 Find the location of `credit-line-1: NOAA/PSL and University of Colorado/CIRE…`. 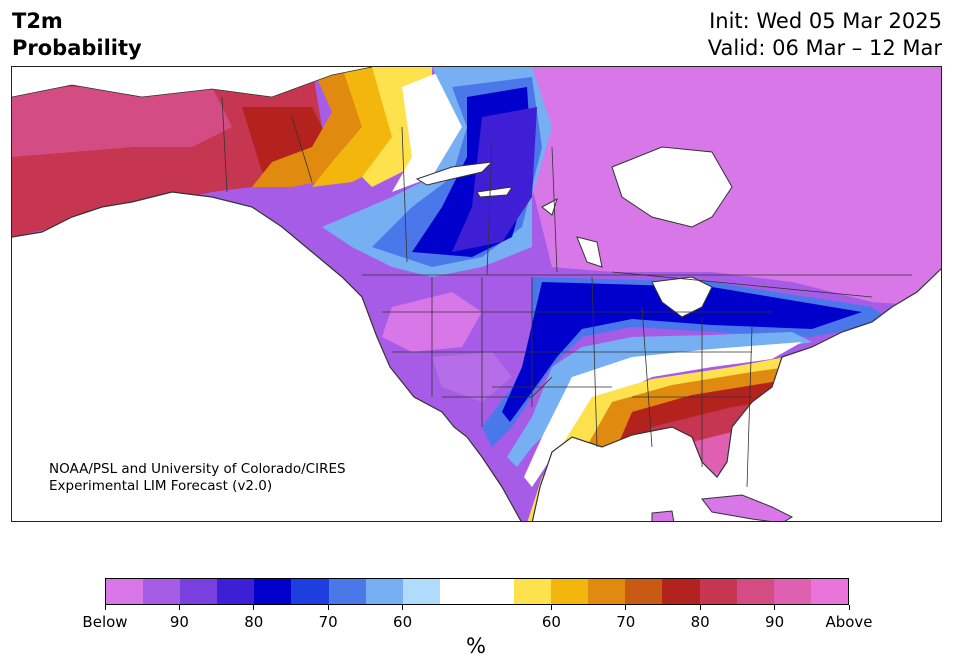

credit-line-1: NOAA/PSL and University of Colorado/CIRE… is located at coordinates (197, 469).